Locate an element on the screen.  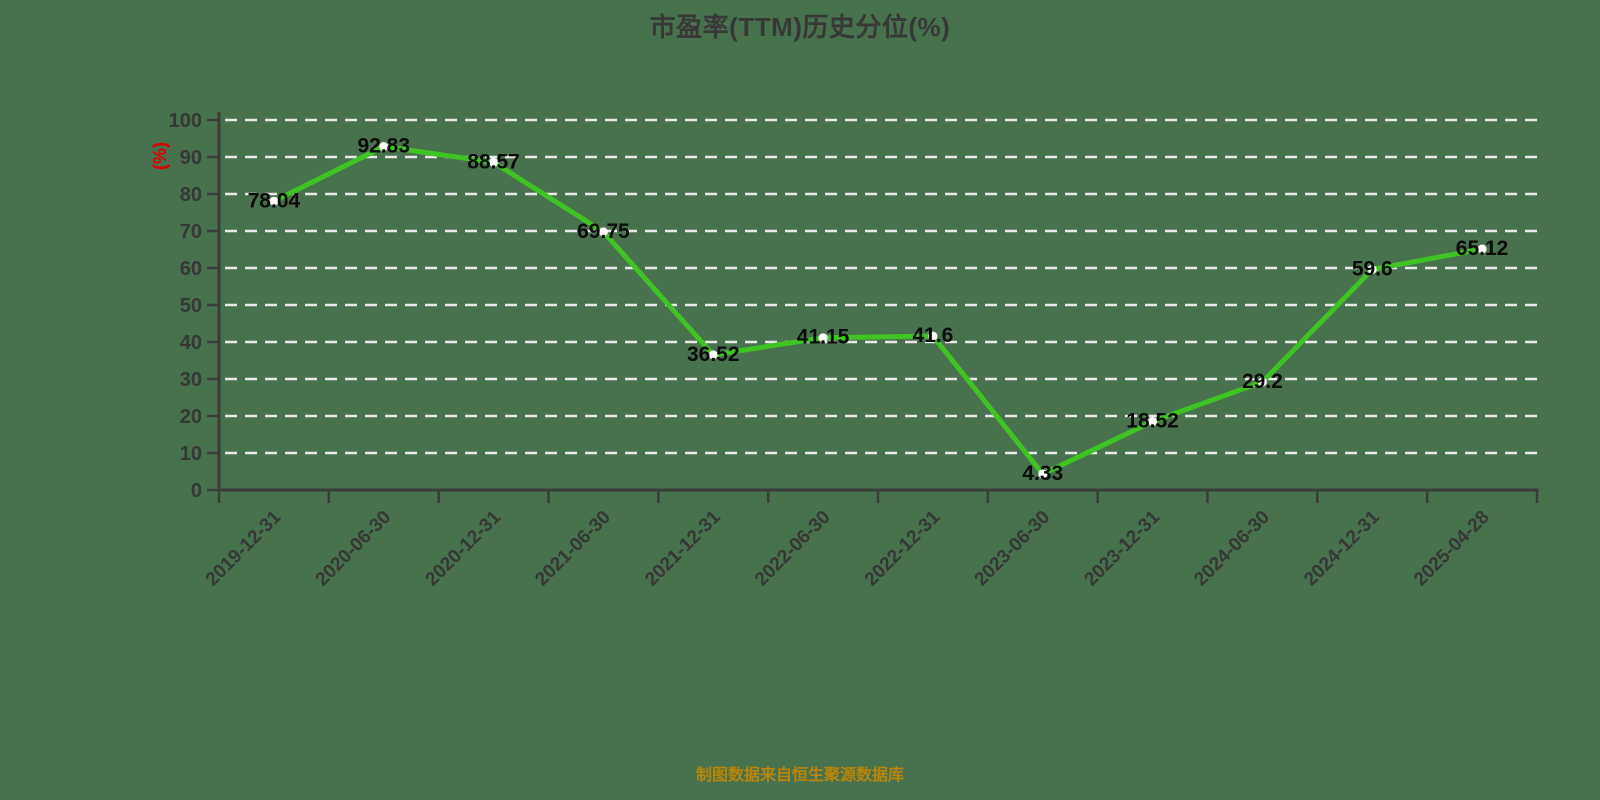
x-tick-label: 2021-12-31 is located at coordinates (683, 548).